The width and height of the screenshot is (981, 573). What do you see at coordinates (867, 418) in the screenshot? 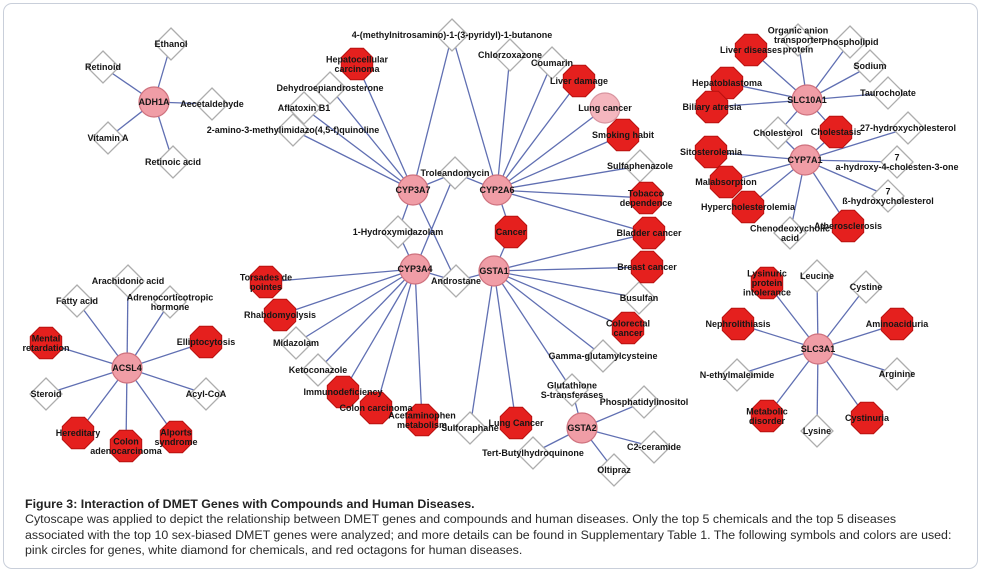
I see `node-cystinuria` at bounding box center [867, 418].